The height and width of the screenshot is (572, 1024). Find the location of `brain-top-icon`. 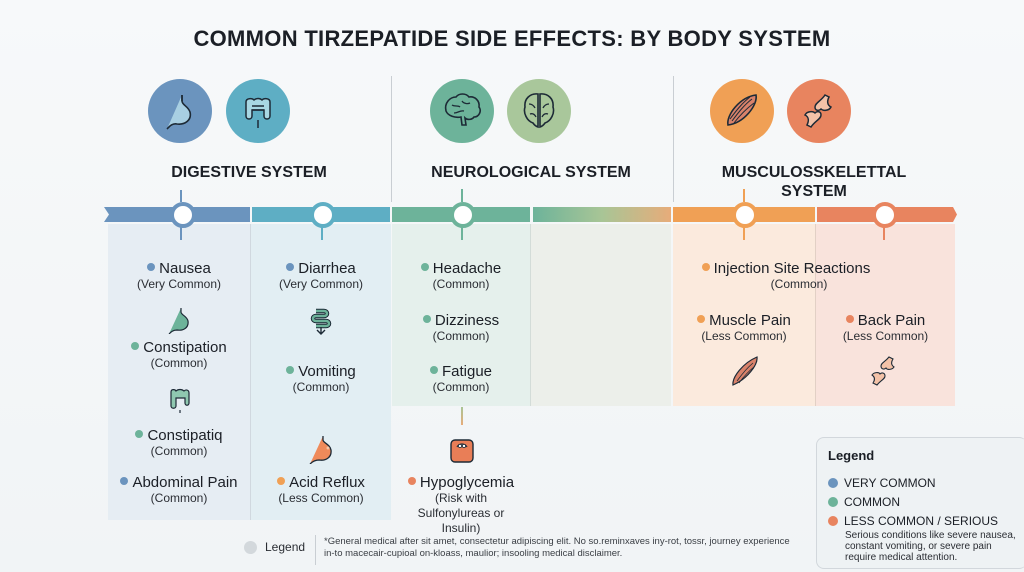

brain-top-icon is located at coordinates (539, 111).